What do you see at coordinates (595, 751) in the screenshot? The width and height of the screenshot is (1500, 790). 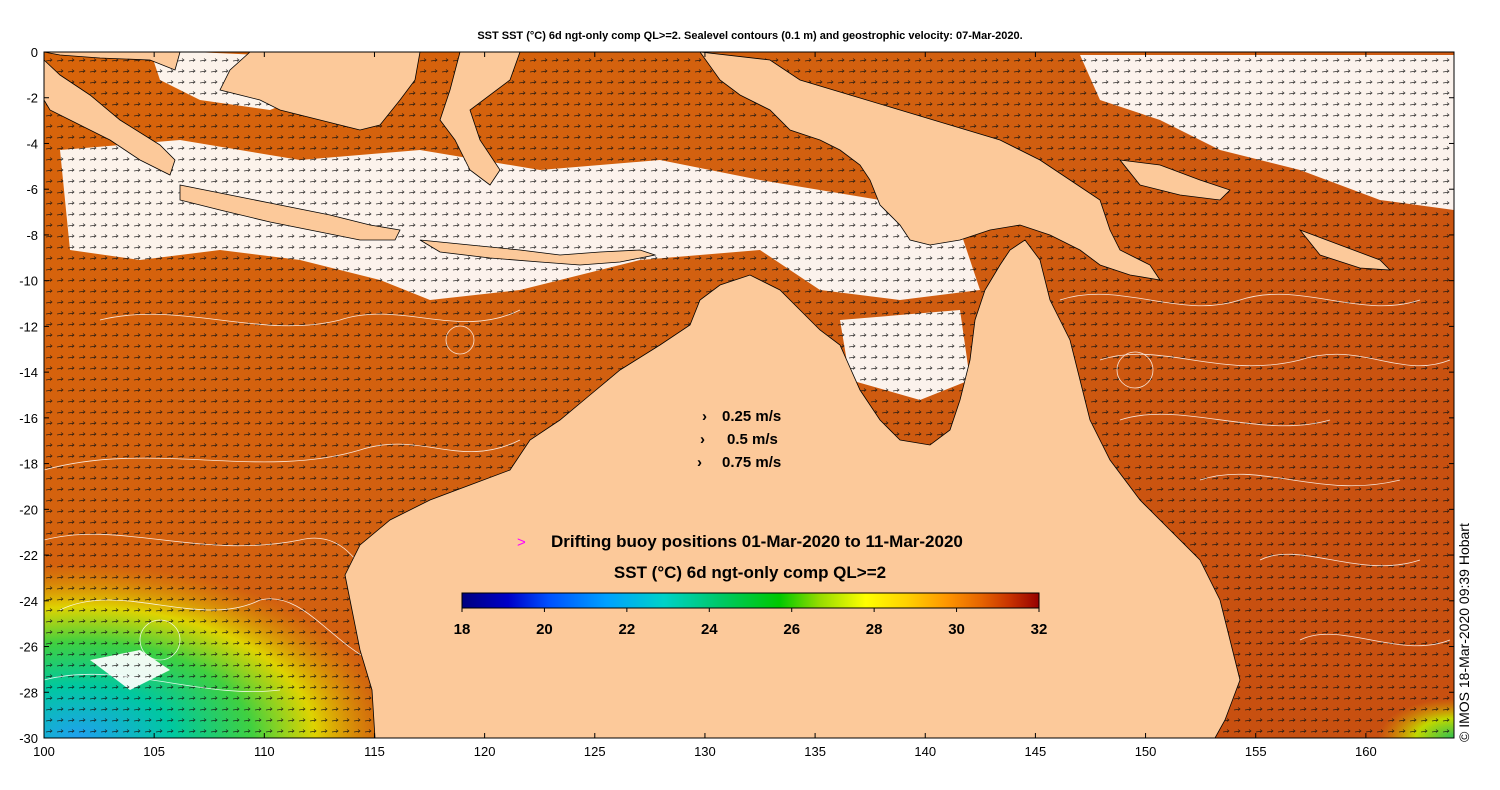 I see `x-tick-label: 125` at bounding box center [595, 751].